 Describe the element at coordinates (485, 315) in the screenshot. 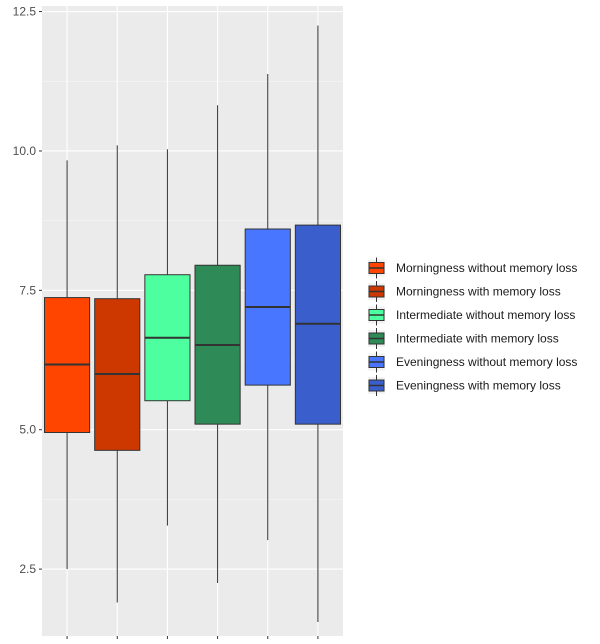

I see `legend-label: Intermediate without memory loss` at that location.